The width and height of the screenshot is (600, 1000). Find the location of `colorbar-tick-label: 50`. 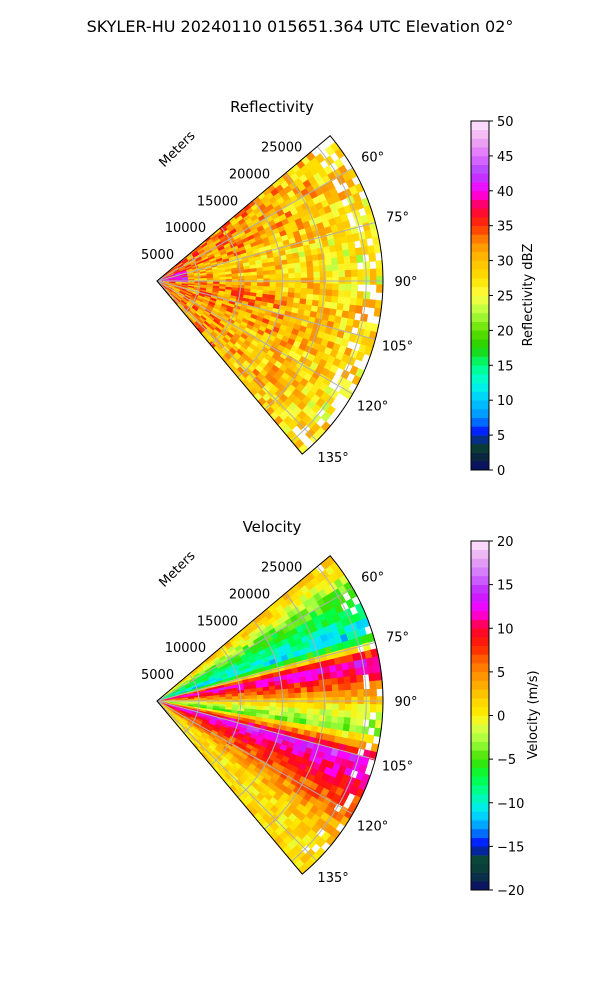

colorbar-tick-label: 50 is located at coordinates (505, 122).